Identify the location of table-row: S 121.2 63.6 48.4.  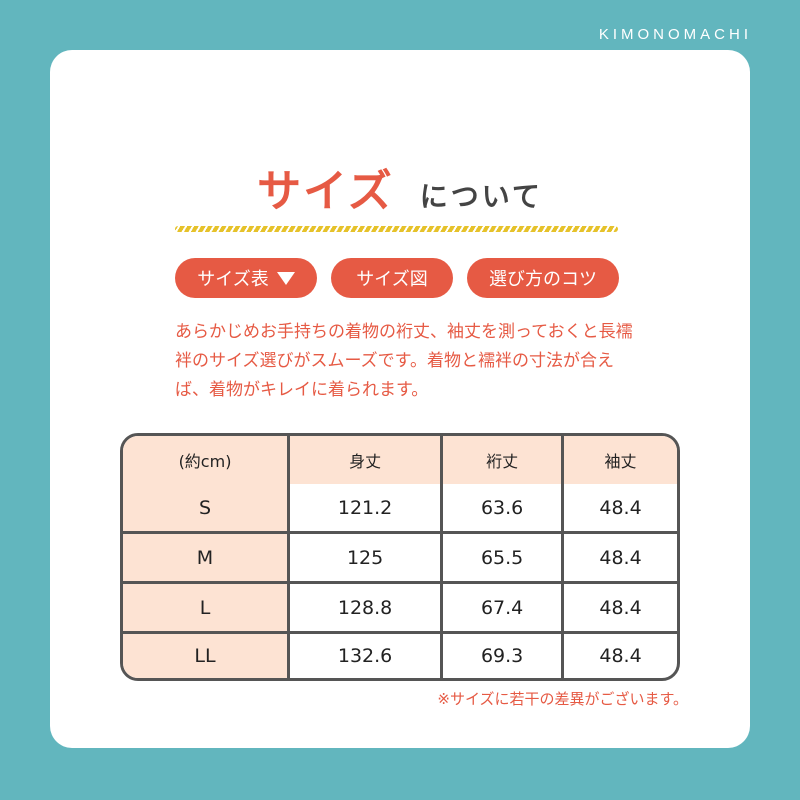
(400, 509).